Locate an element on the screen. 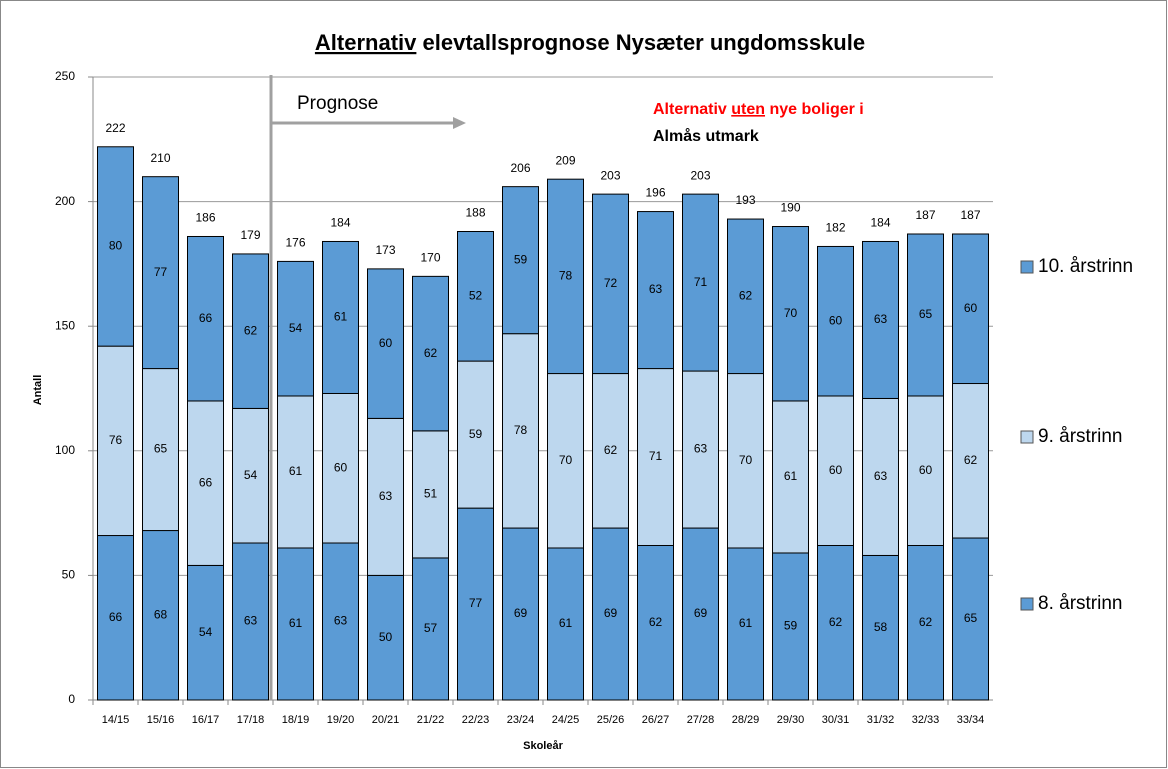 The image size is (1168, 769). x-tick-label: 25/26 is located at coordinates (611, 720).